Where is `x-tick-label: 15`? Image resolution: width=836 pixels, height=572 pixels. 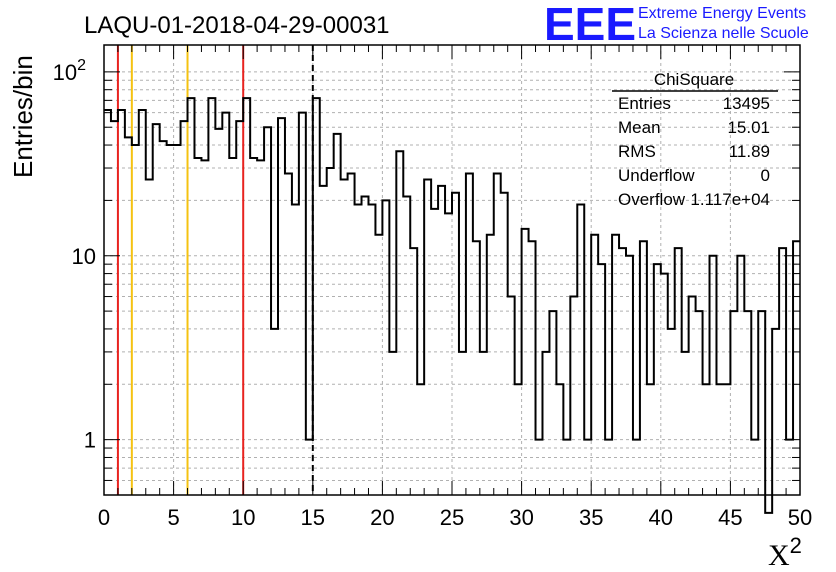
x-tick-label: 15 is located at coordinates (313, 517).